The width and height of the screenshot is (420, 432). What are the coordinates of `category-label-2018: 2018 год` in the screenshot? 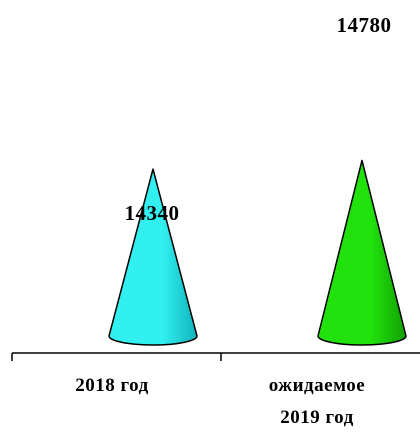 It's located at (111, 385).